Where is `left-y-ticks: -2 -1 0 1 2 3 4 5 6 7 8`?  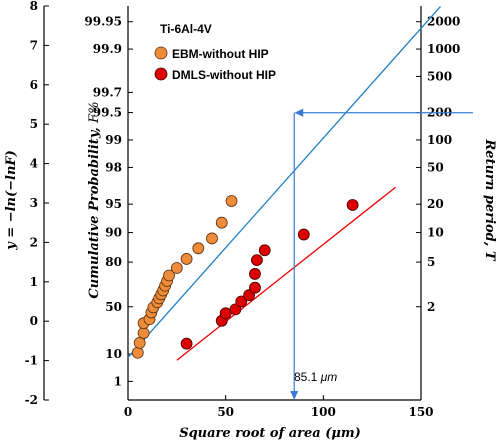
left-y-ticks: -2 -1 0 1 2 3 4 5 6 7 8 is located at coordinates (37, 203).